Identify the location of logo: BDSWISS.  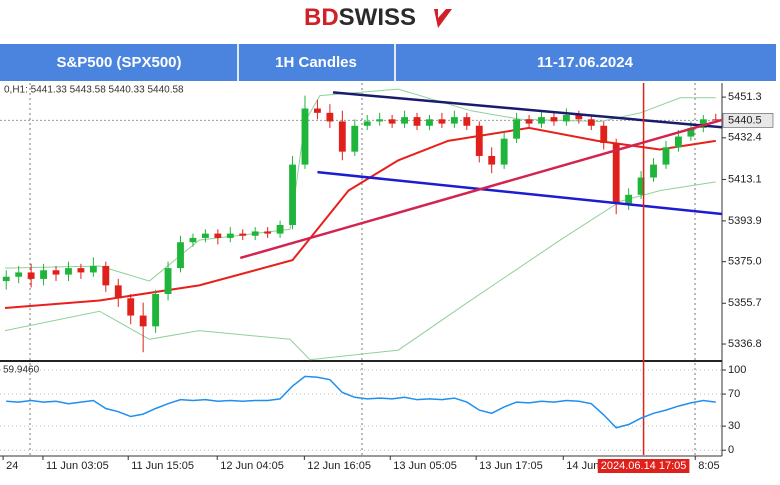
(360, 17).